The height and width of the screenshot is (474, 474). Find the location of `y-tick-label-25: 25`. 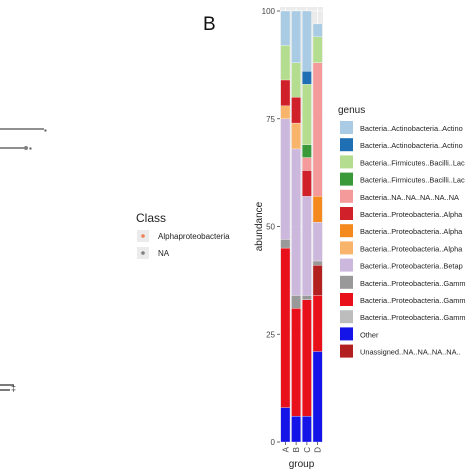

y-tick-label-25: 25 is located at coordinates (270, 334).